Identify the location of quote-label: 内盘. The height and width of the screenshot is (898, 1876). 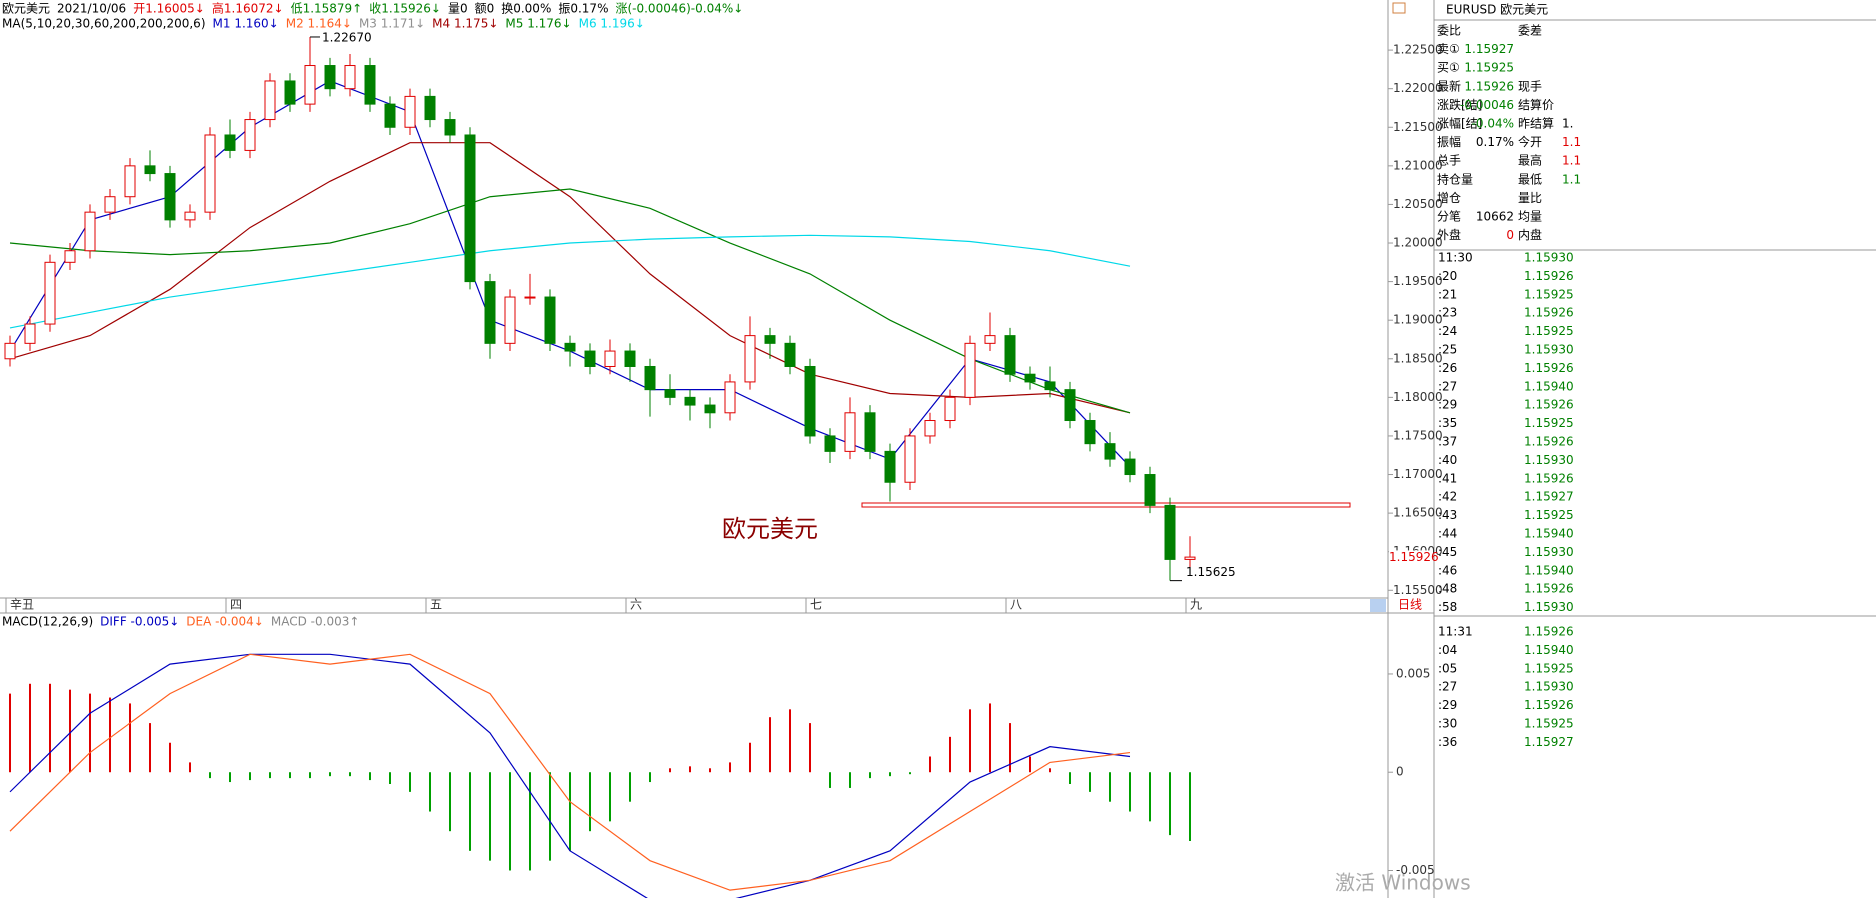
(1530, 234).